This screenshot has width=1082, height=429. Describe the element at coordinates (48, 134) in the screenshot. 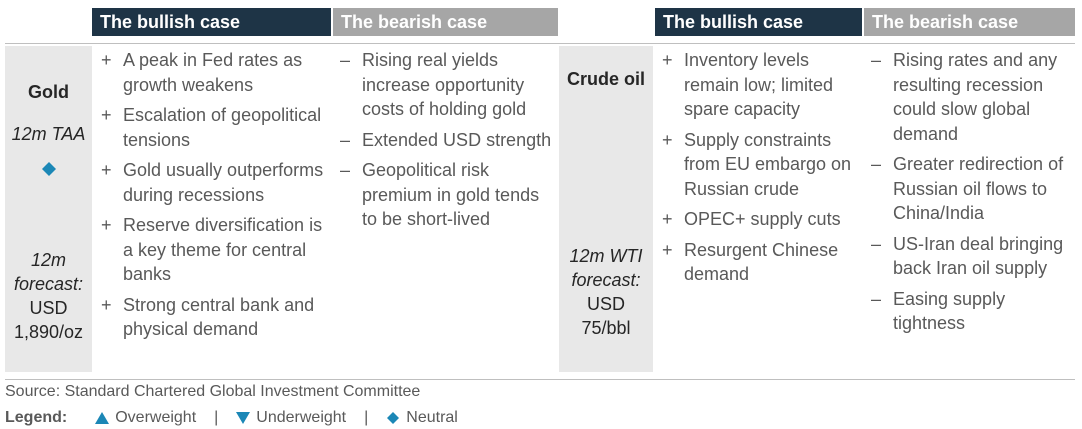

I see `taa: 12m TAA` at that location.